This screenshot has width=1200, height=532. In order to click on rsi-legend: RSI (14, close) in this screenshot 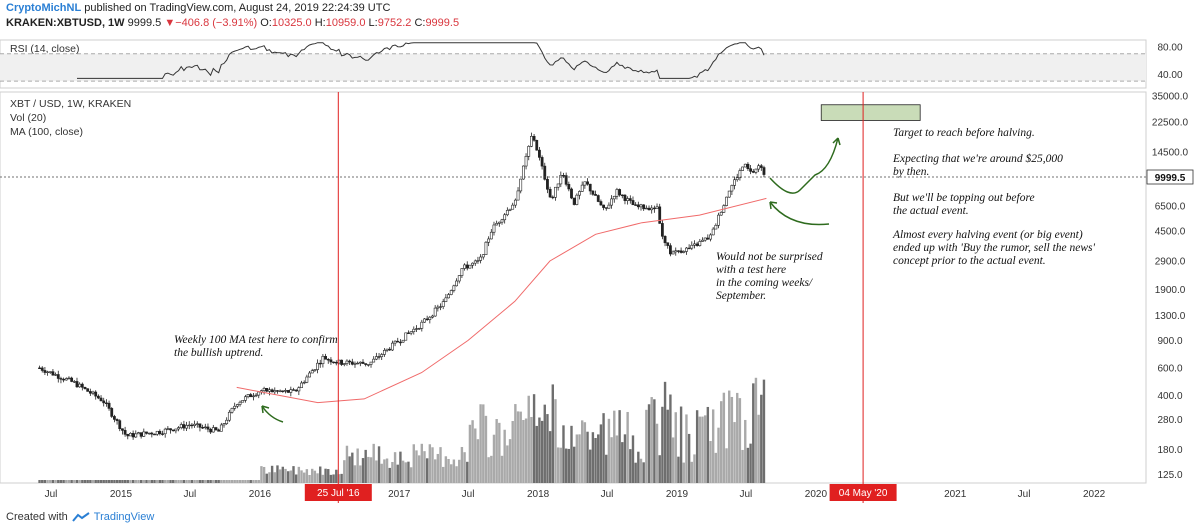, I will do `click(45, 49)`.